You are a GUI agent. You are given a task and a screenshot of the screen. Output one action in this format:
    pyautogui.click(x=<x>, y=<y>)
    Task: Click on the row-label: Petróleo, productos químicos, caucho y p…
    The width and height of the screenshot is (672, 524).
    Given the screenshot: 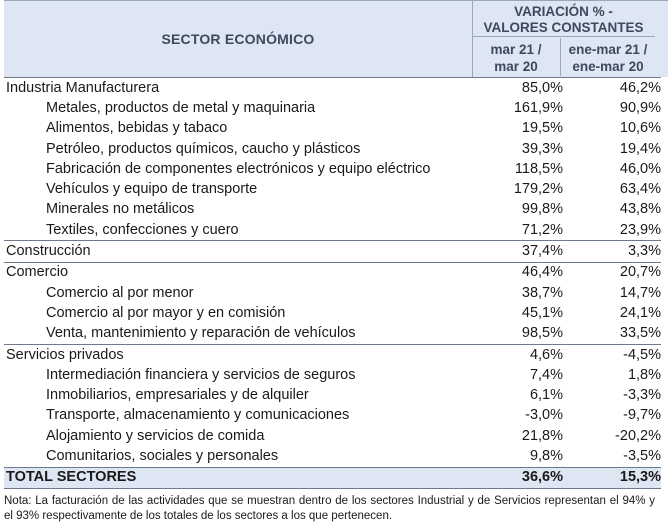 What is the action you would take?
    pyautogui.click(x=203, y=148)
    